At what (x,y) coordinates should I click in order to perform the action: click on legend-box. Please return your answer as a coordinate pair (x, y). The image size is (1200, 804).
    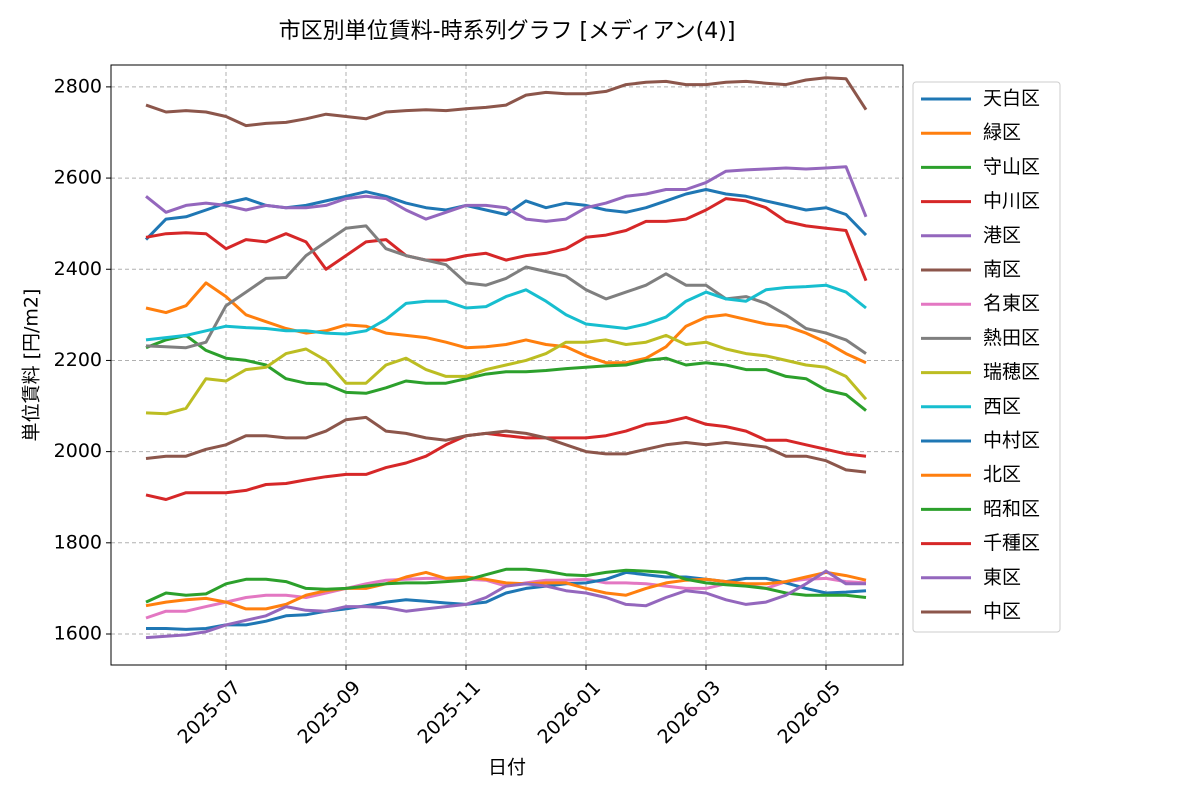
    Looking at the image, I should click on (986, 357).